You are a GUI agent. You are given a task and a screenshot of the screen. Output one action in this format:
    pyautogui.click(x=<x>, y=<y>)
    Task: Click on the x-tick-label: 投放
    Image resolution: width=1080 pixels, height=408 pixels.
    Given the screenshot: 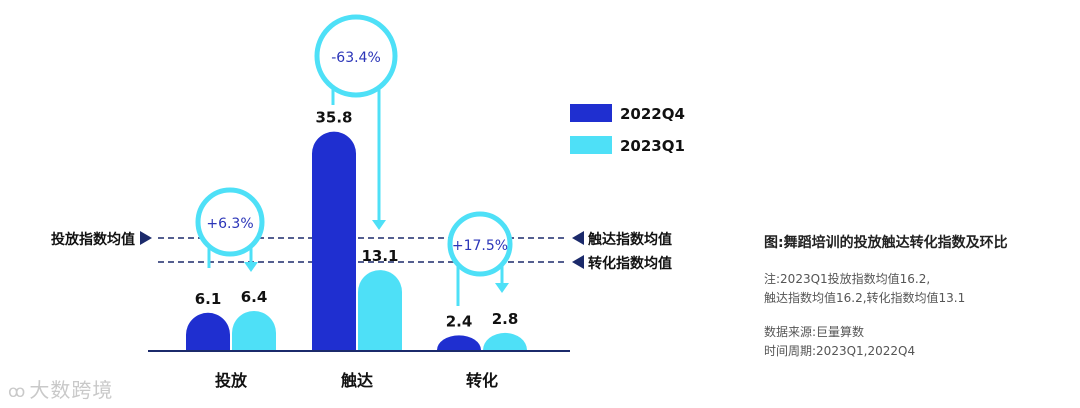 What is the action you would take?
    pyautogui.click(x=231, y=380)
    